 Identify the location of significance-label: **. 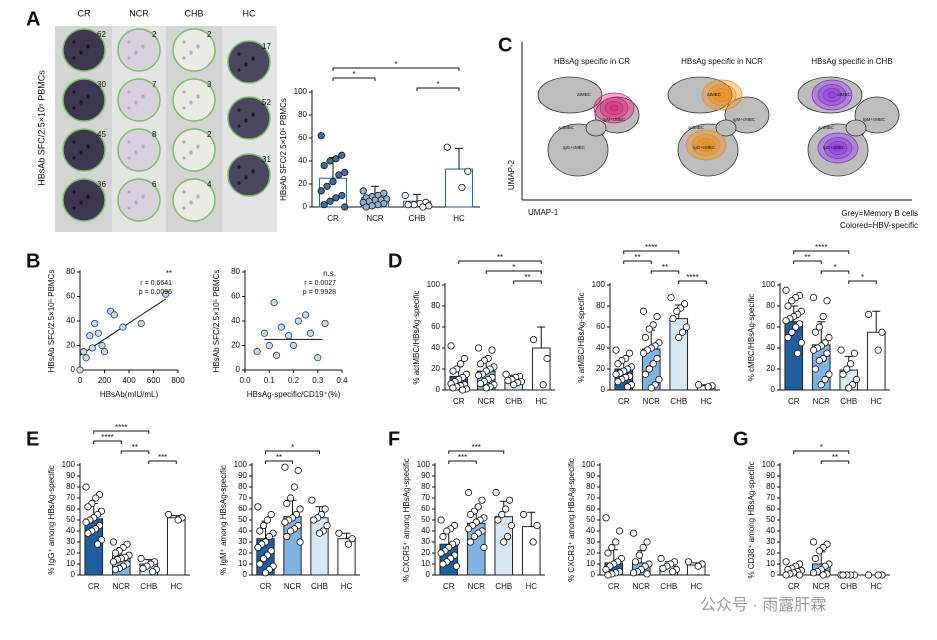
(637, 257).